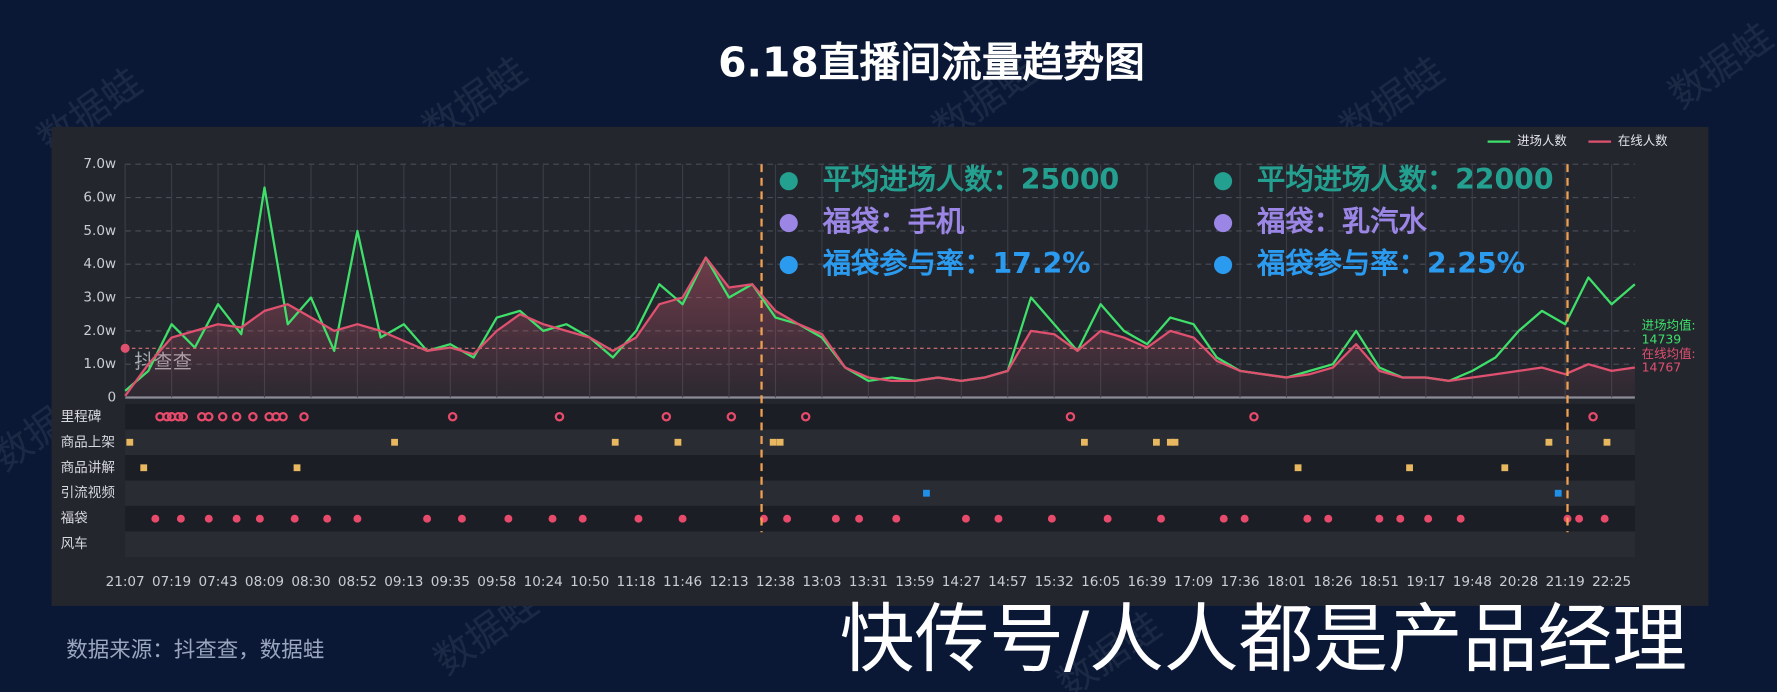 The height and width of the screenshot is (692, 1777). What do you see at coordinates (682, 582) in the screenshot?
I see `x-tick-label: 11:46` at bounding box center [682, 582].